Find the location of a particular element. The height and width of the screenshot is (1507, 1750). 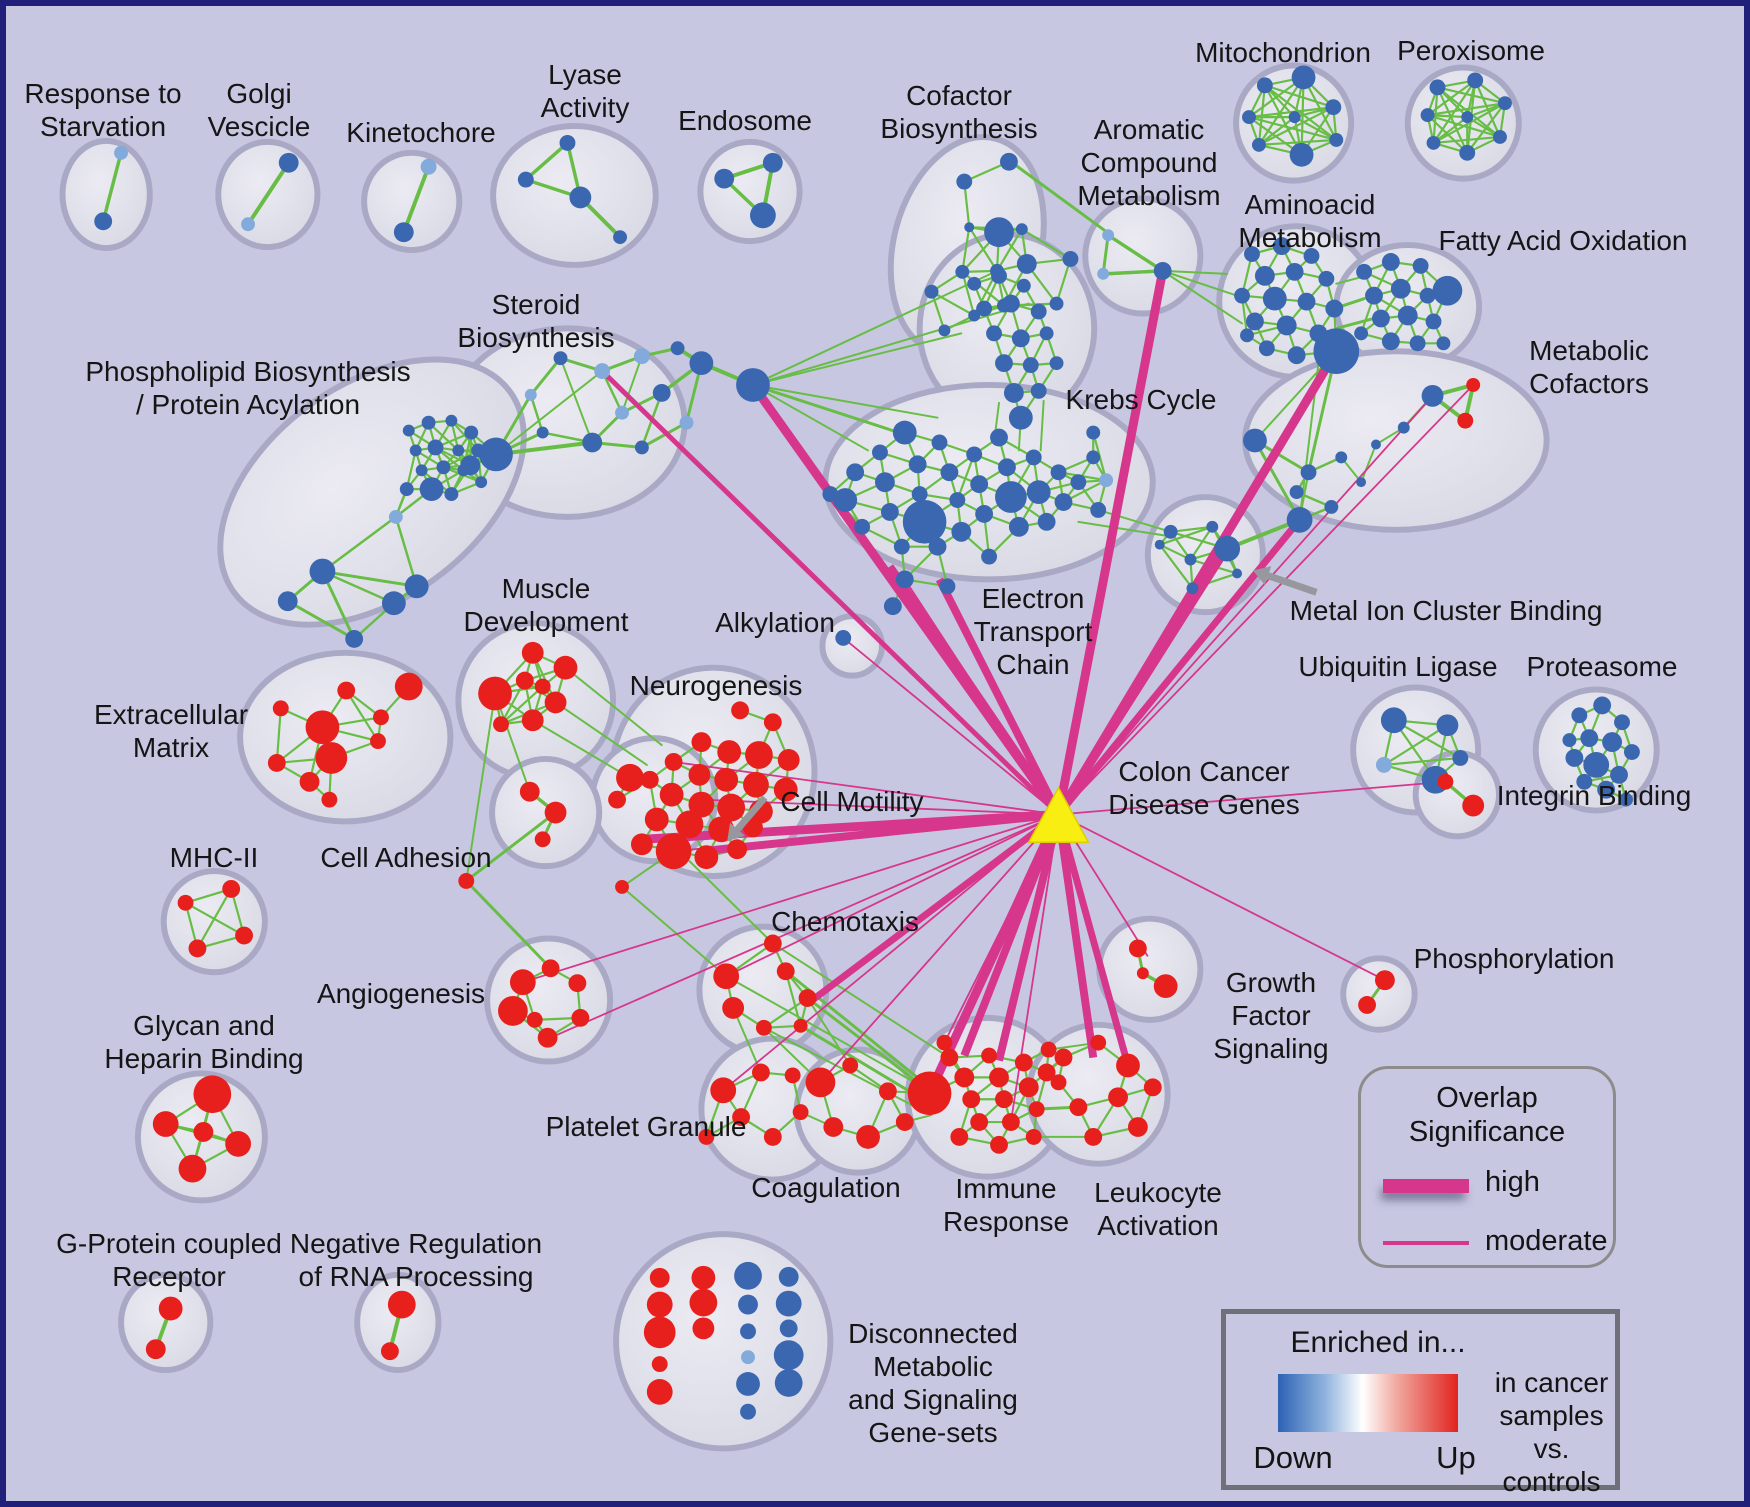

moderate-significance-swatch is located at coordinates (1426, 1243).